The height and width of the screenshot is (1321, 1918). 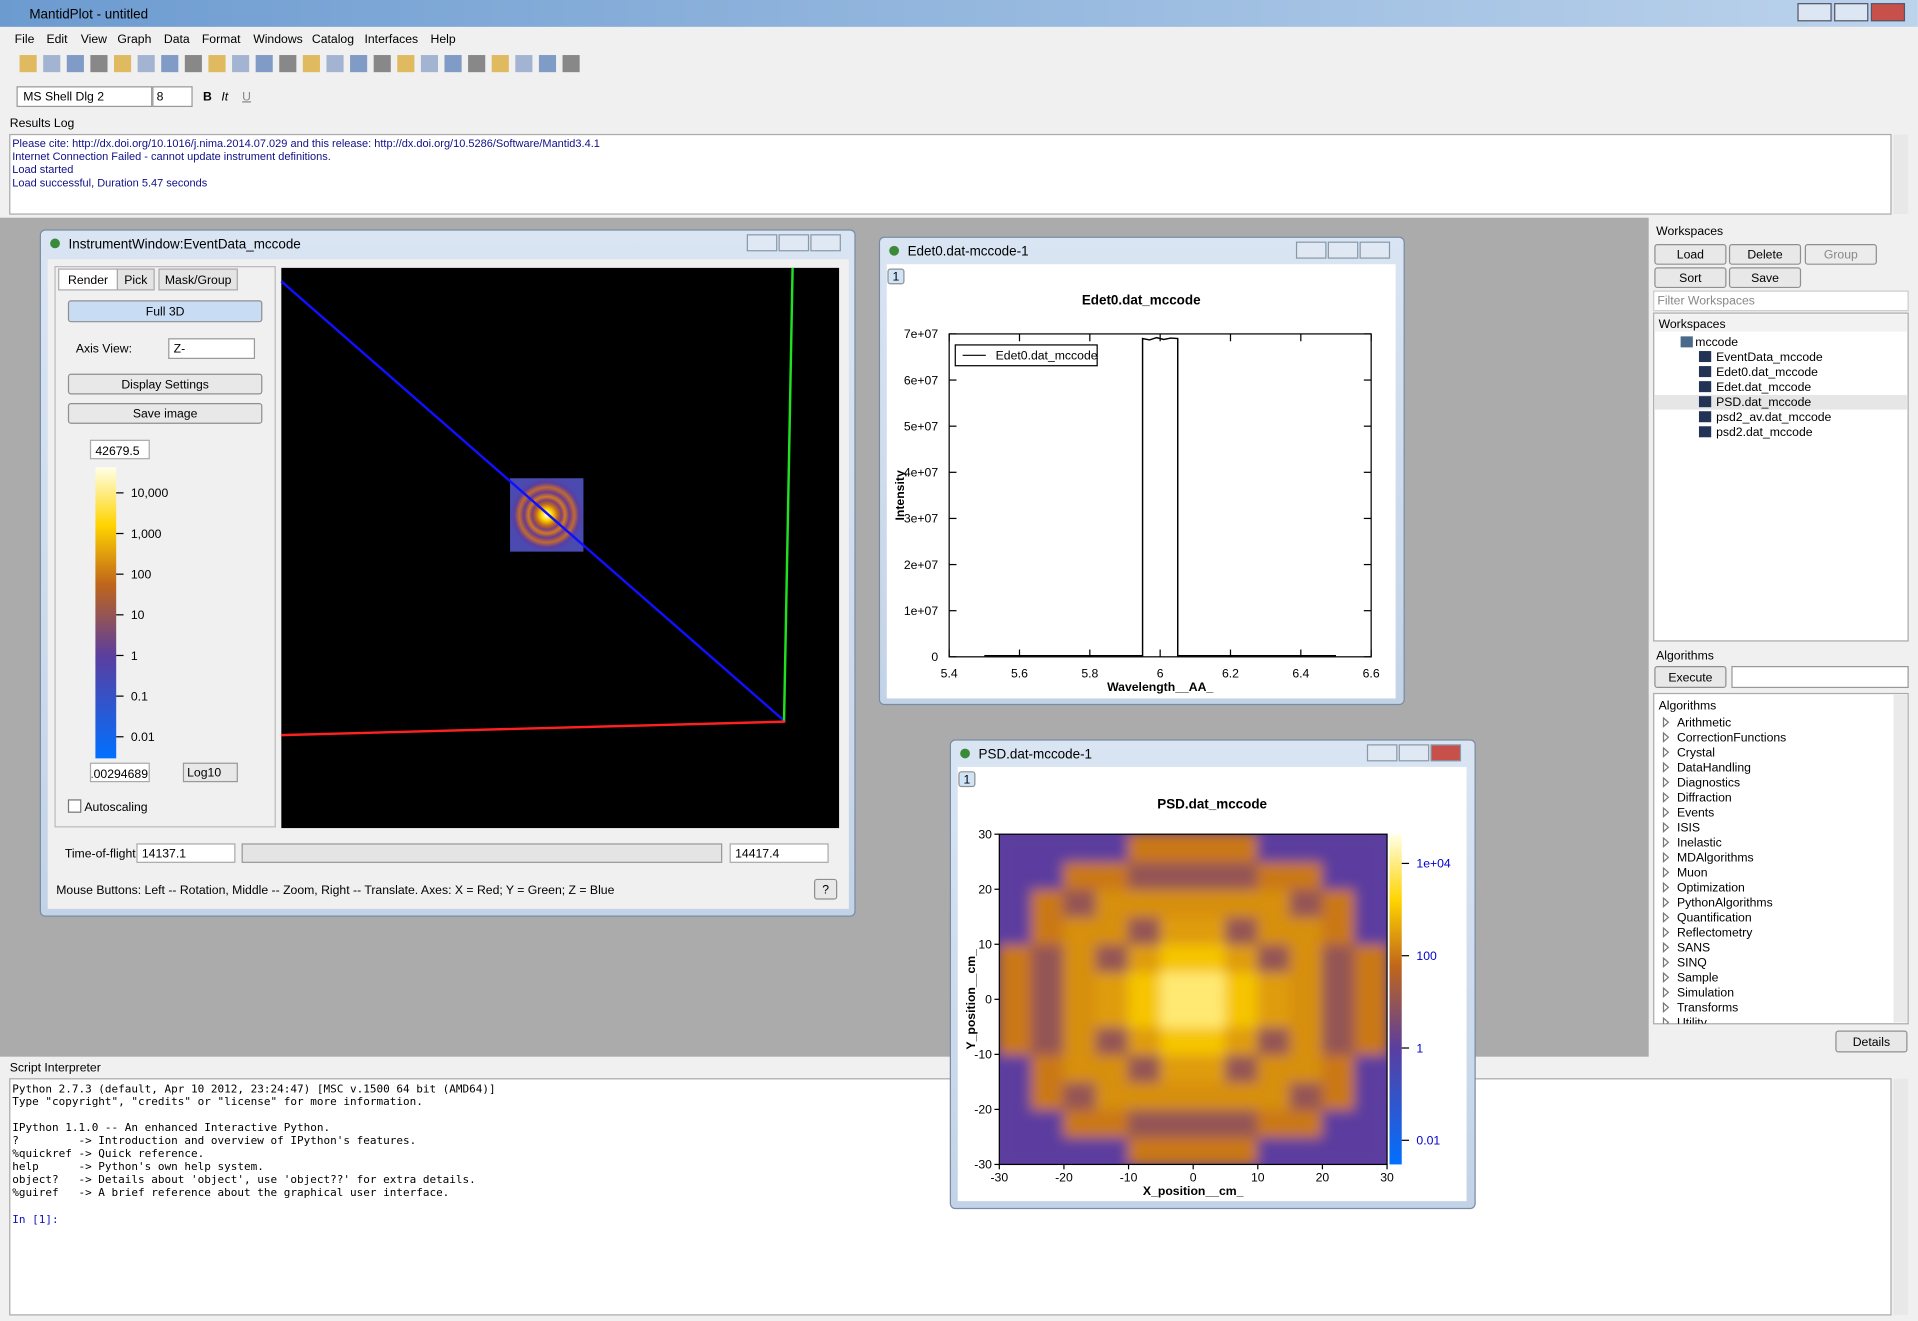 What do you see at coordinates (25, 39) in the screenshot?
I see `menu-item: File` at bounding box center [25, 39].